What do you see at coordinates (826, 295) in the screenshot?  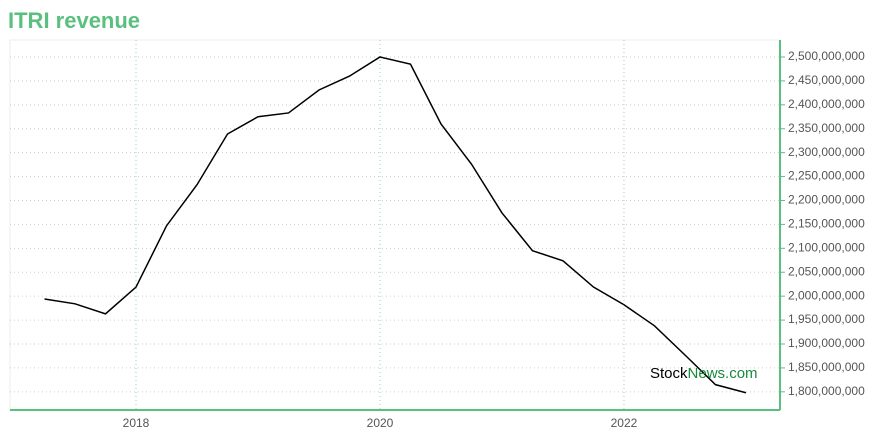 I see `y-tick-label: 2,000,000,000` at bounding box center [826, 295].